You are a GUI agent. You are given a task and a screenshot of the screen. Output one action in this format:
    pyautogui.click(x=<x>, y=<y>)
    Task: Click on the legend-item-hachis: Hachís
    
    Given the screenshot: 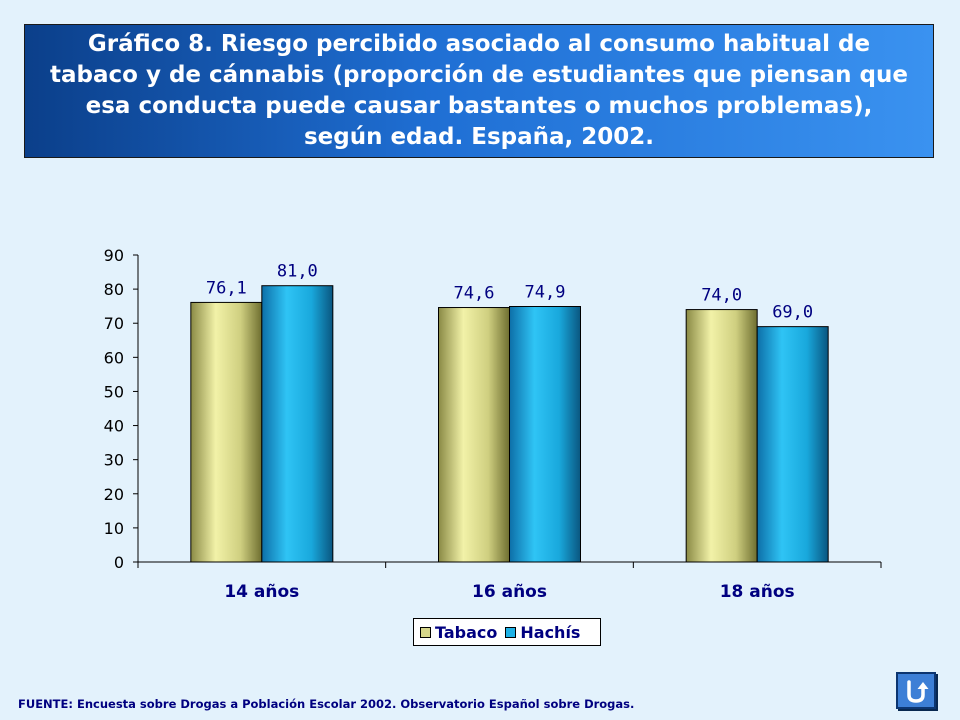 What is the action you would take?
    pyautogui.click(x=542, y=632)
    